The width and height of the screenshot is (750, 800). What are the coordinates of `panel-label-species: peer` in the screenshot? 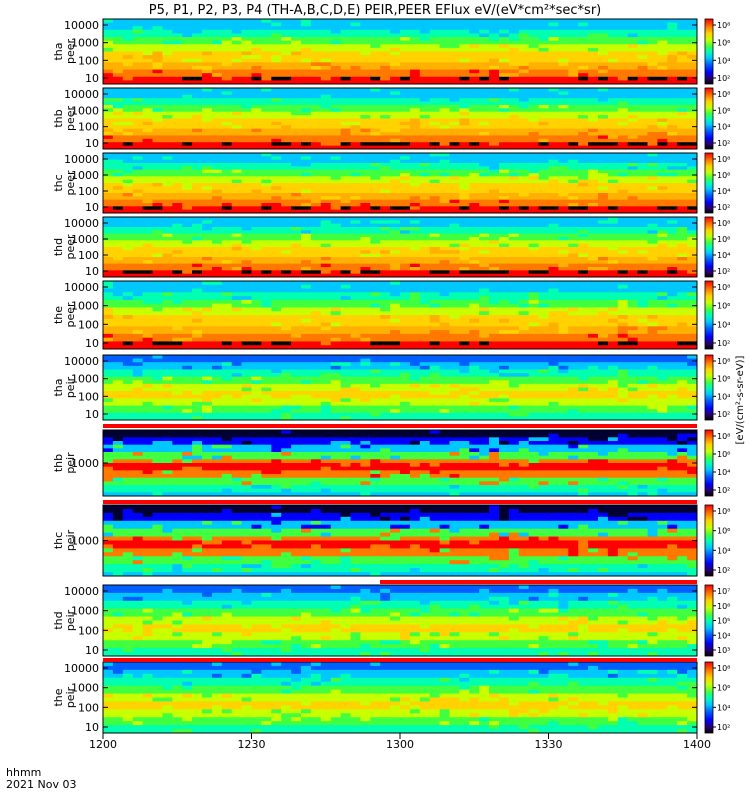 It's located at (70, 247).